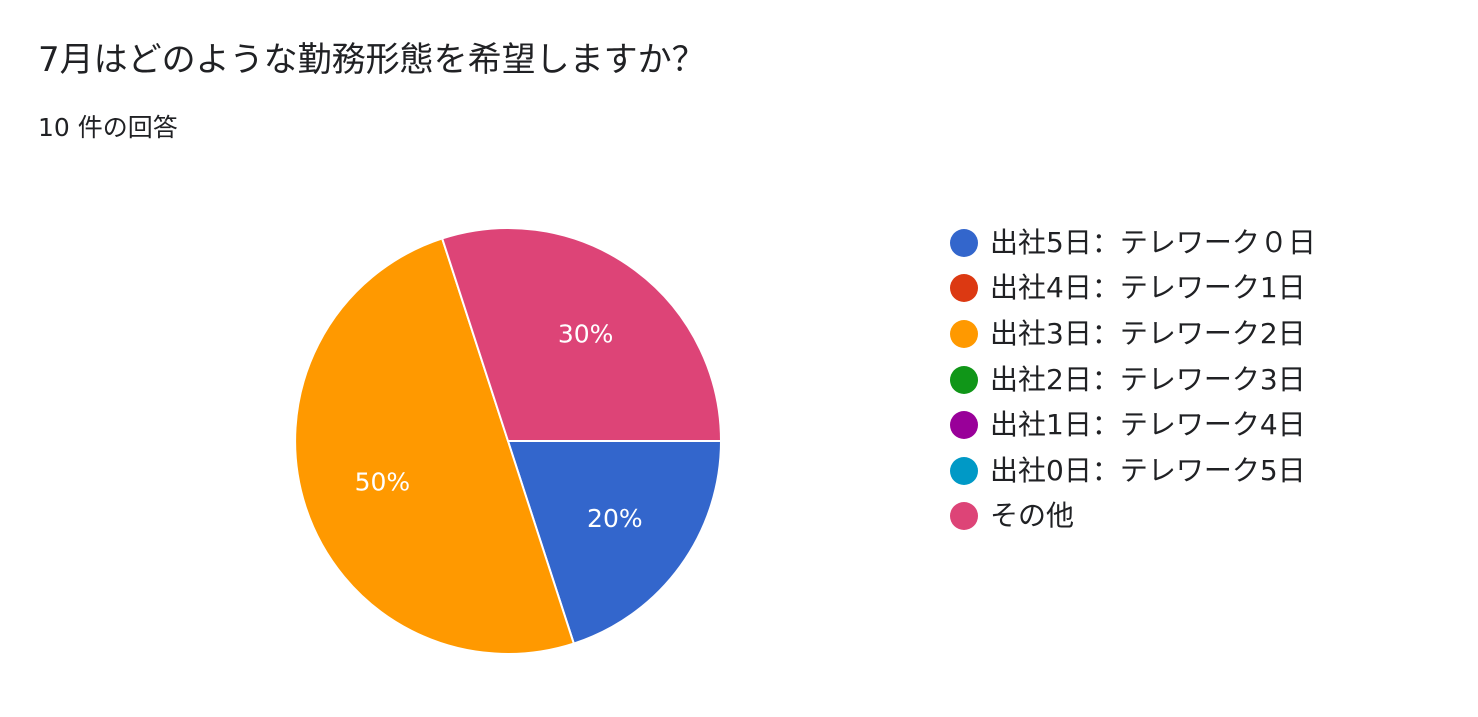  Describe the element at coordinates (1148, 333) in the screenshot. I see `legend-label-2: 出社3日：テレワーク2日` at that location.